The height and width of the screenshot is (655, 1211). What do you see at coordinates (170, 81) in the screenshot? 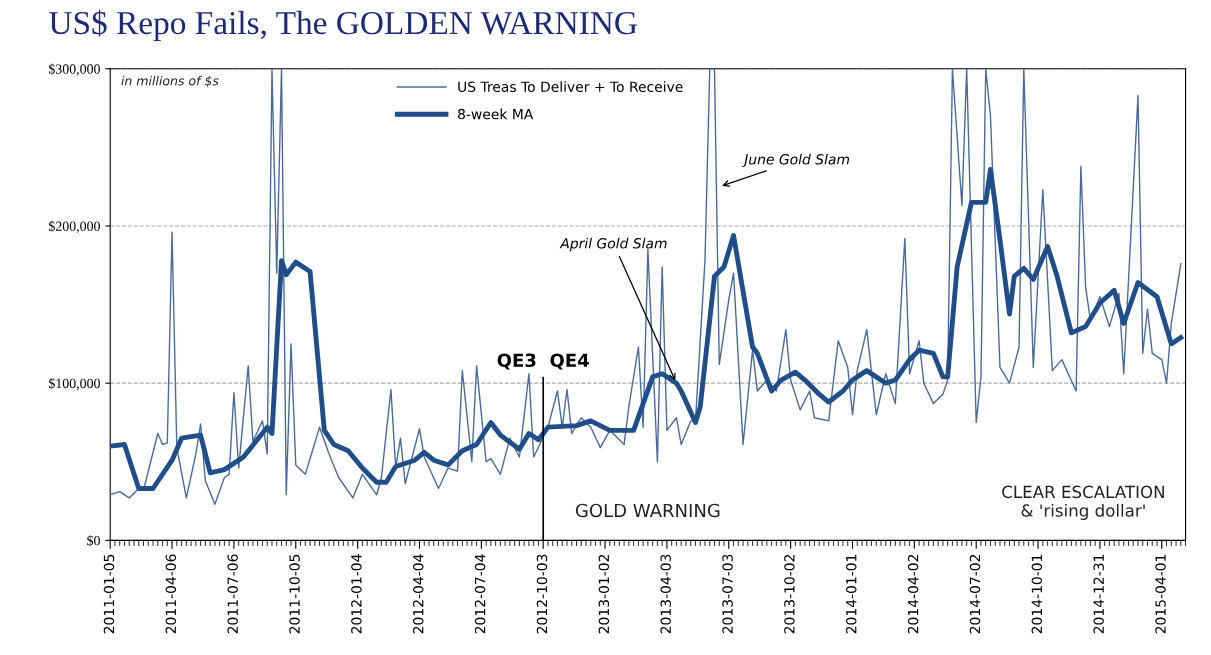
I see `annotation: in millions of $s` at bounding box center [170, 81].